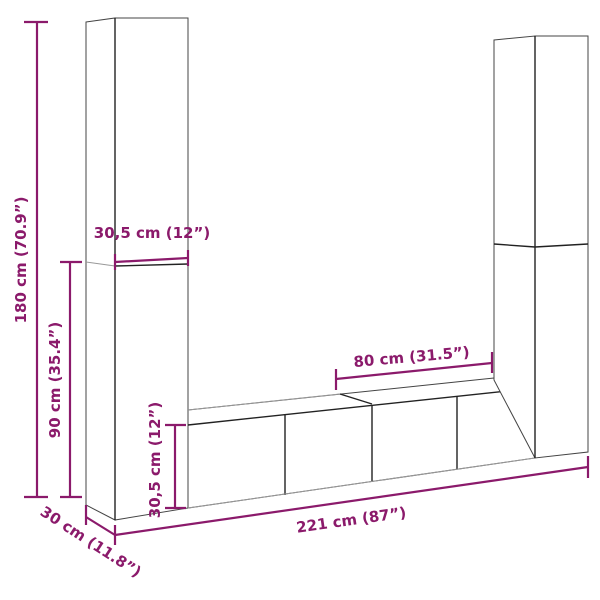  Describe the element at coordinates (137, 269) in the screenshot. I see `left-tower` at that location.